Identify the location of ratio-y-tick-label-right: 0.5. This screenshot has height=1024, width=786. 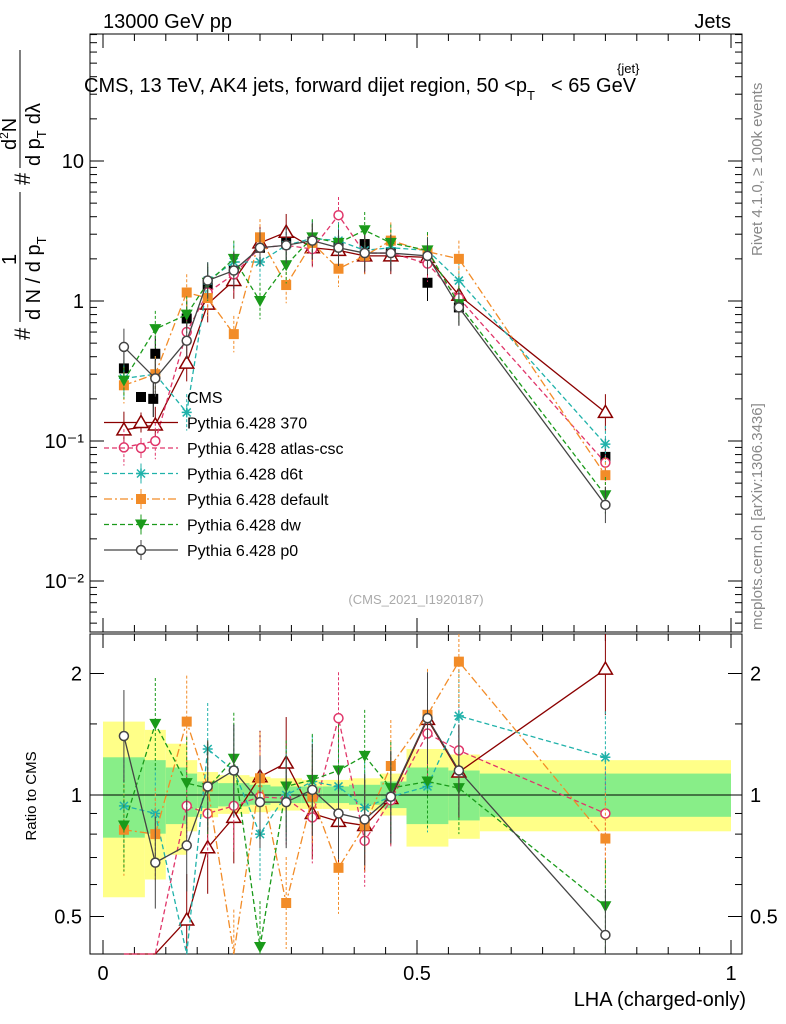
(764, 918).